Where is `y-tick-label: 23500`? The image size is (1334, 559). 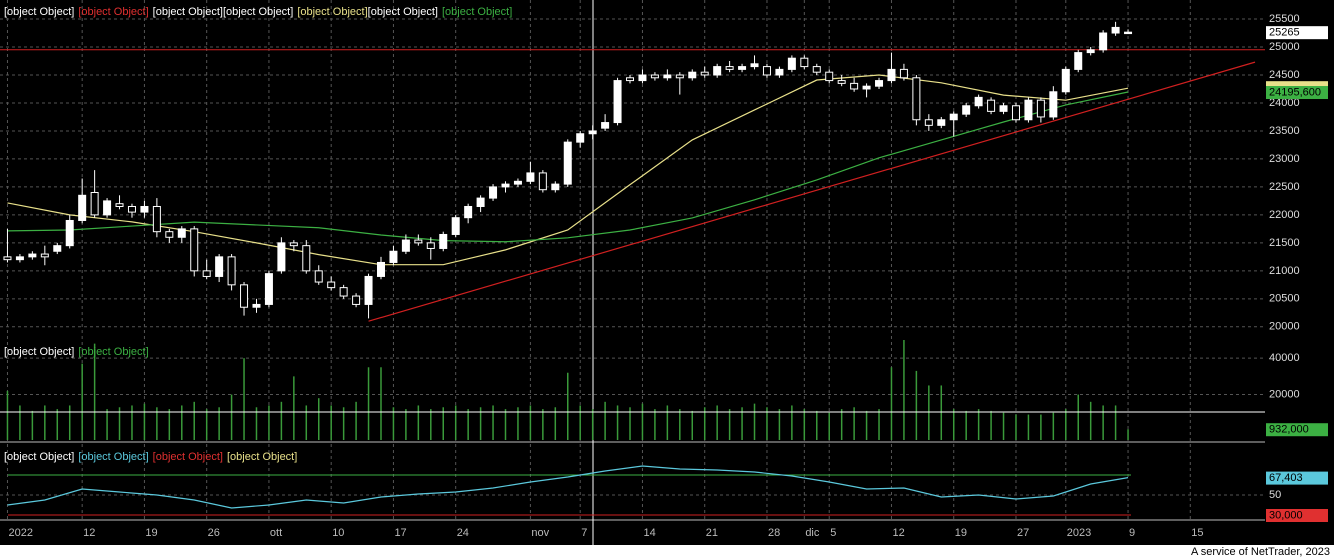 y-tick-label: 23500 is located at coordinates (1284, 131).